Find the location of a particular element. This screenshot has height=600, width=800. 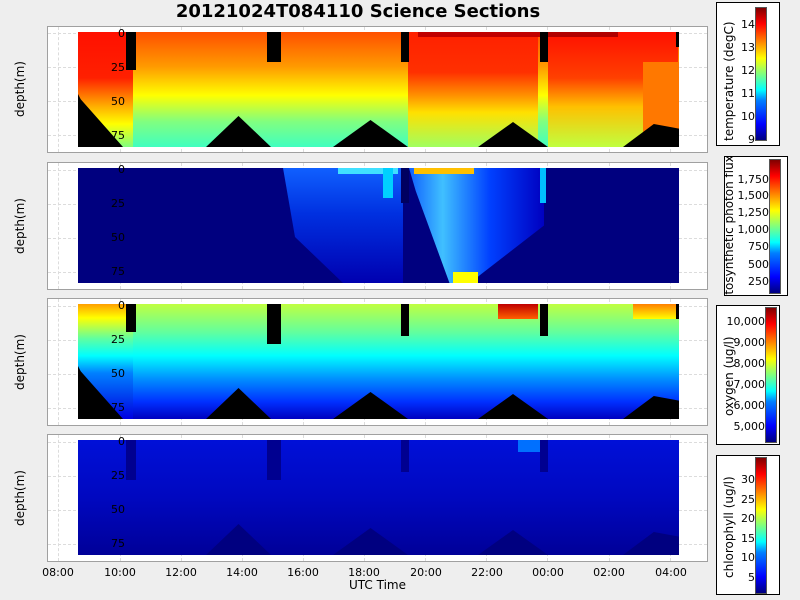

colorbar-tick: 25 is located at coordinates (748, 499).